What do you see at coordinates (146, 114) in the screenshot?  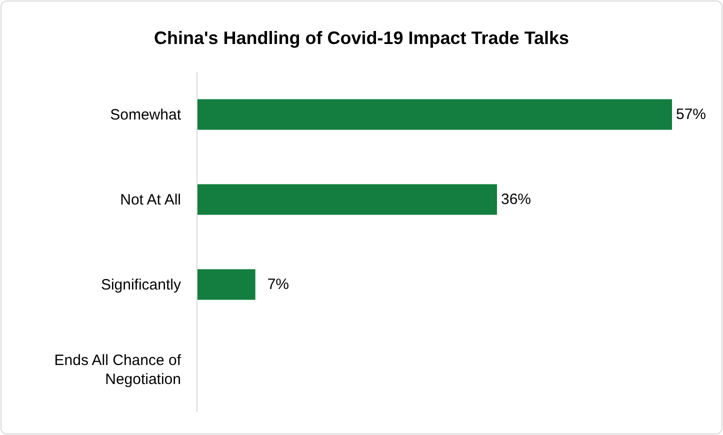 I see `y-tick-label: Somewhat` at bounding box center [146, 114].